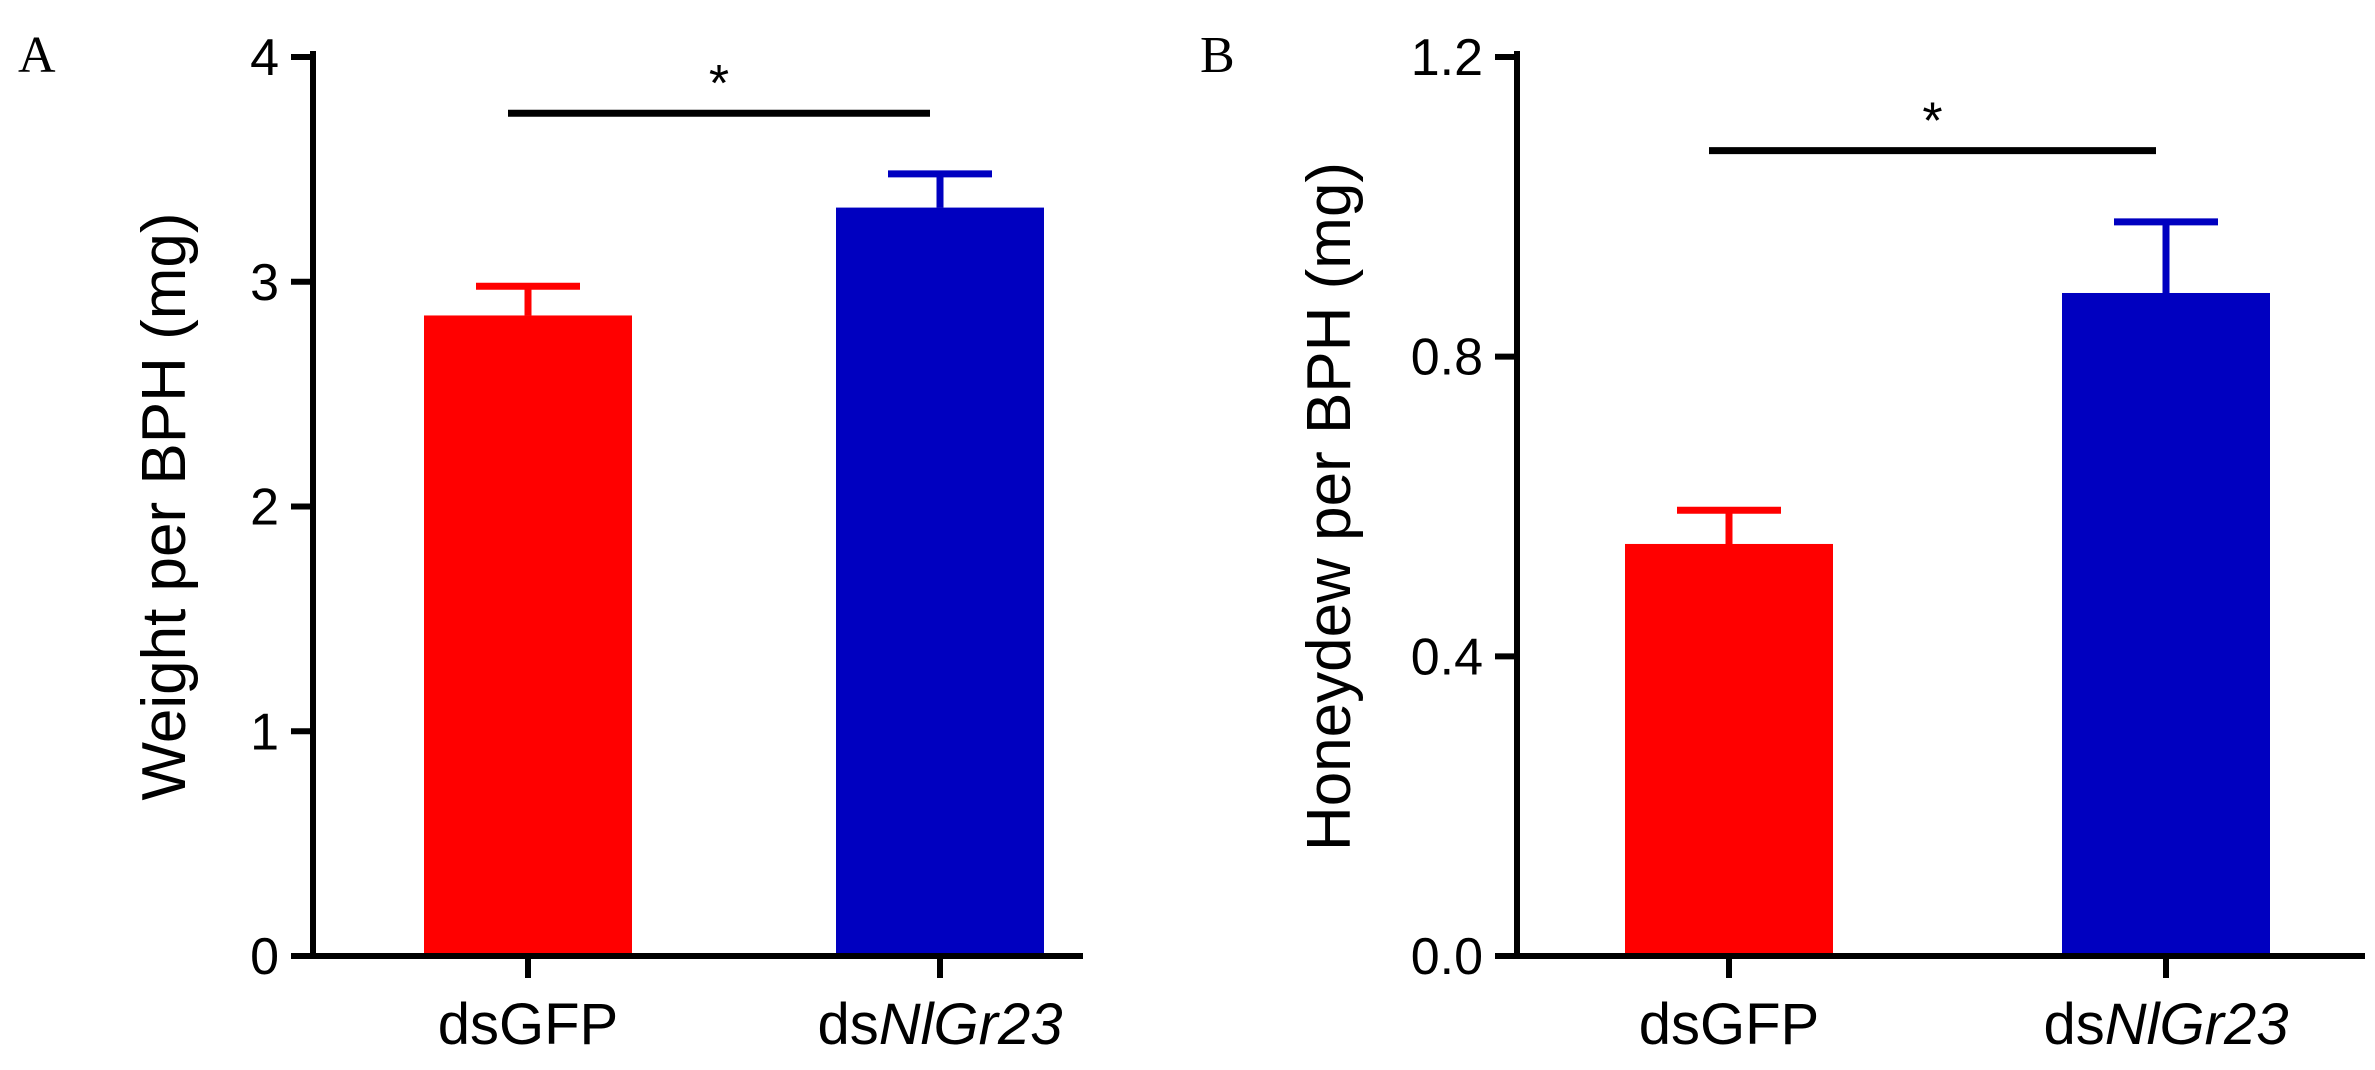 The width and height of the screenshot is (2375, 1070). Describe the element at coordinates (264, 508) in the screenshot. I see `y-tick-label: 2` at that location.